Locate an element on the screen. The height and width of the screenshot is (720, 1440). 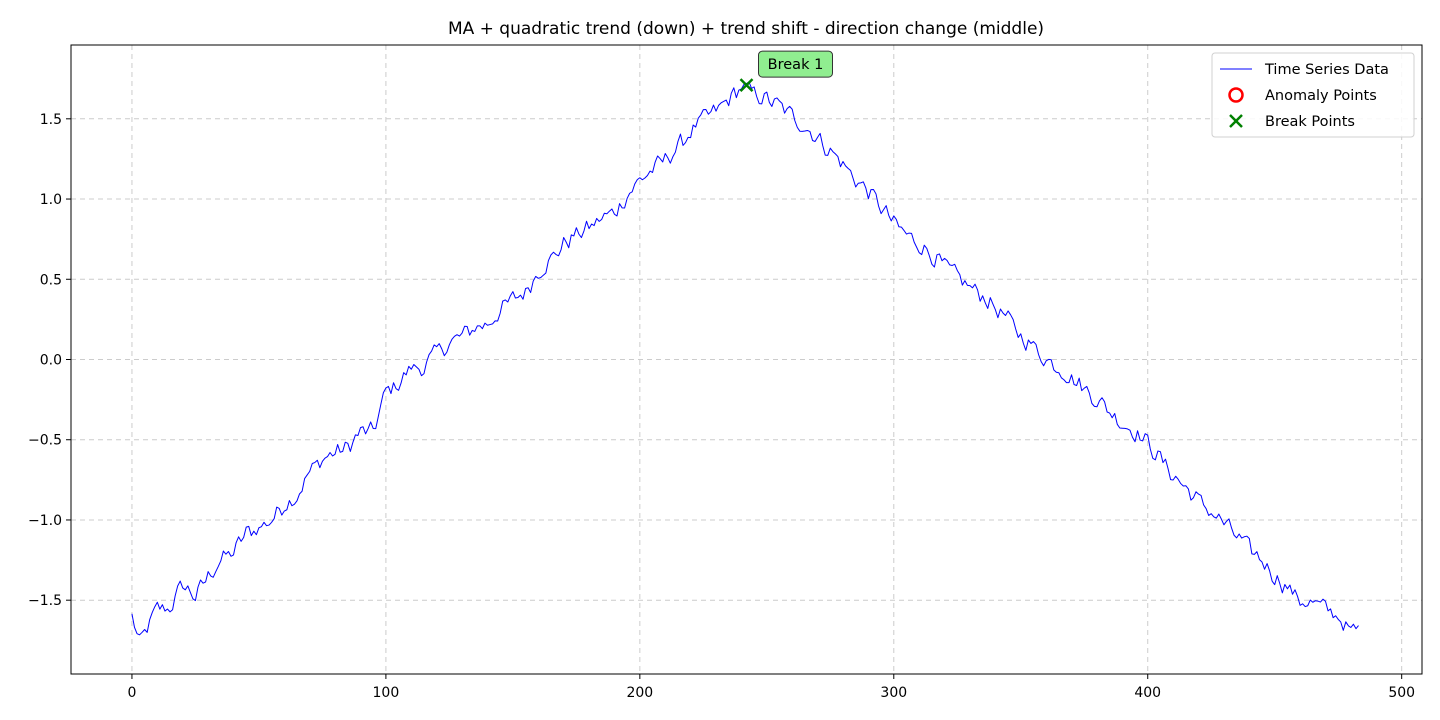
break-label-box is located at coordinates (795, 64).